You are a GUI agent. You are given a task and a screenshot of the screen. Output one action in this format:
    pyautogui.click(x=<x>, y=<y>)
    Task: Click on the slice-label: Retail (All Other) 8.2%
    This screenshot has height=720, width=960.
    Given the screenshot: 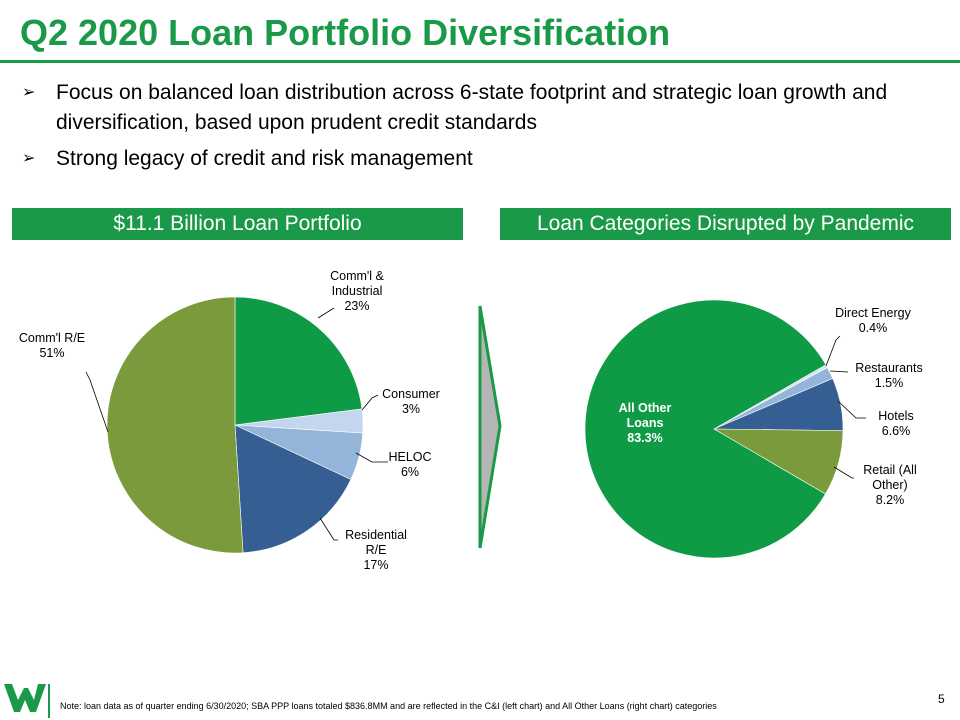 What is the action you would take?
    pyautogui.click(x=890, y=485)
    